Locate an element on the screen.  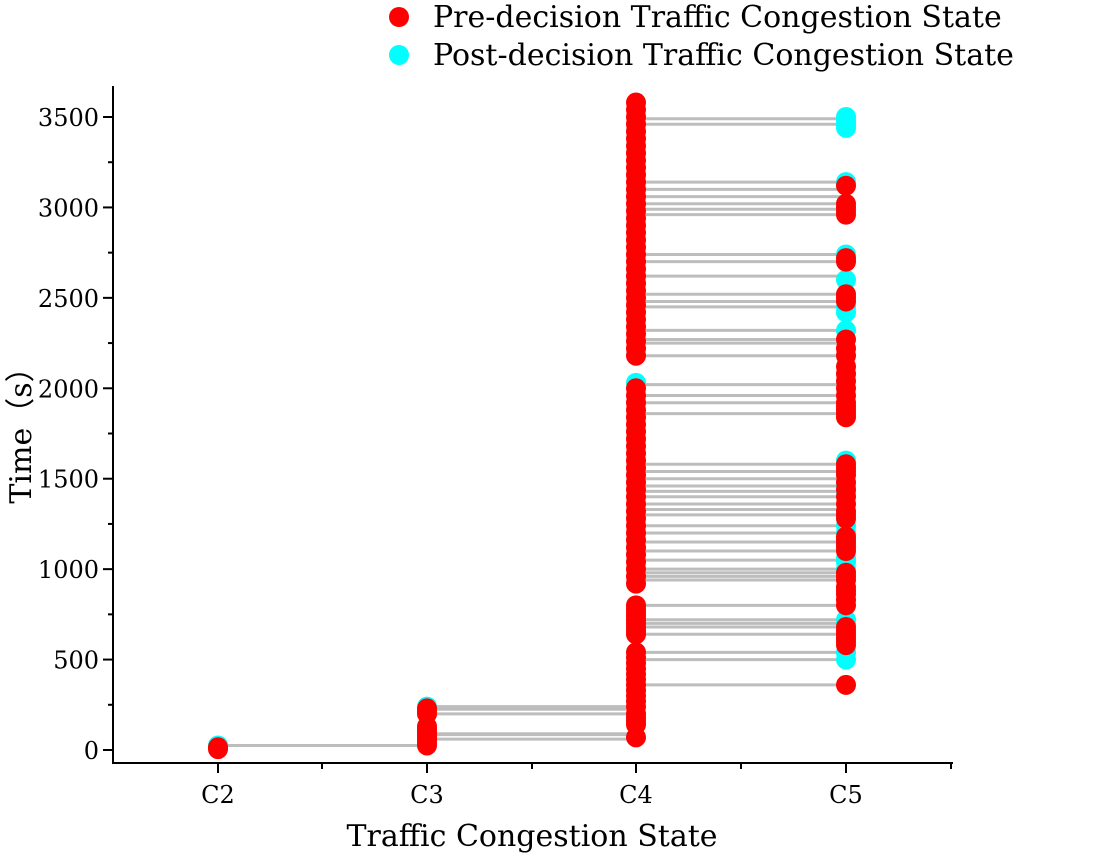
y-tick-label-0: 0 is located at coordinates (91, 751).